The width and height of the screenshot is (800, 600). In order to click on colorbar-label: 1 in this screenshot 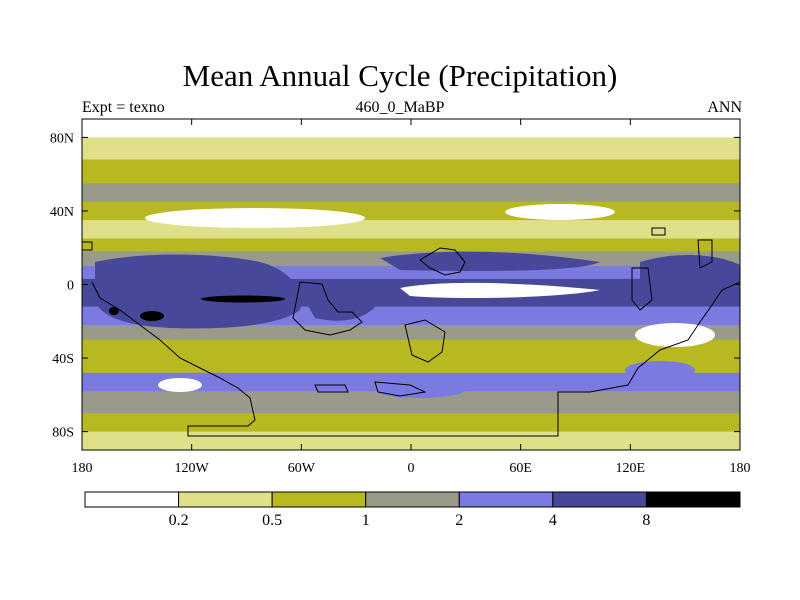, I will do `click(366, 520)`.